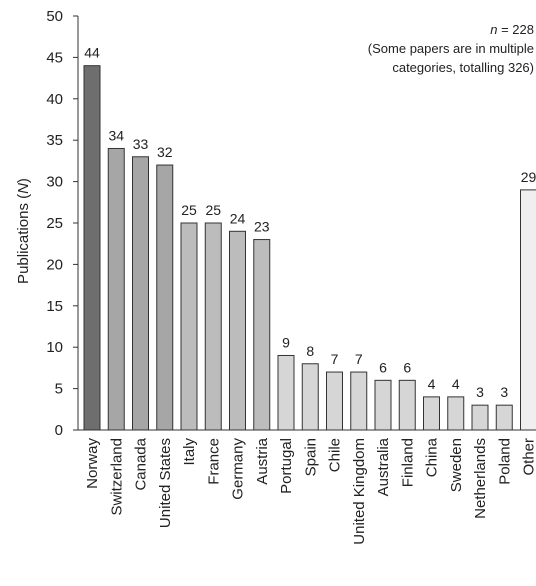 The image size is (536, 586). I want to click on note-line-1: n = 228, so click(512, 29).